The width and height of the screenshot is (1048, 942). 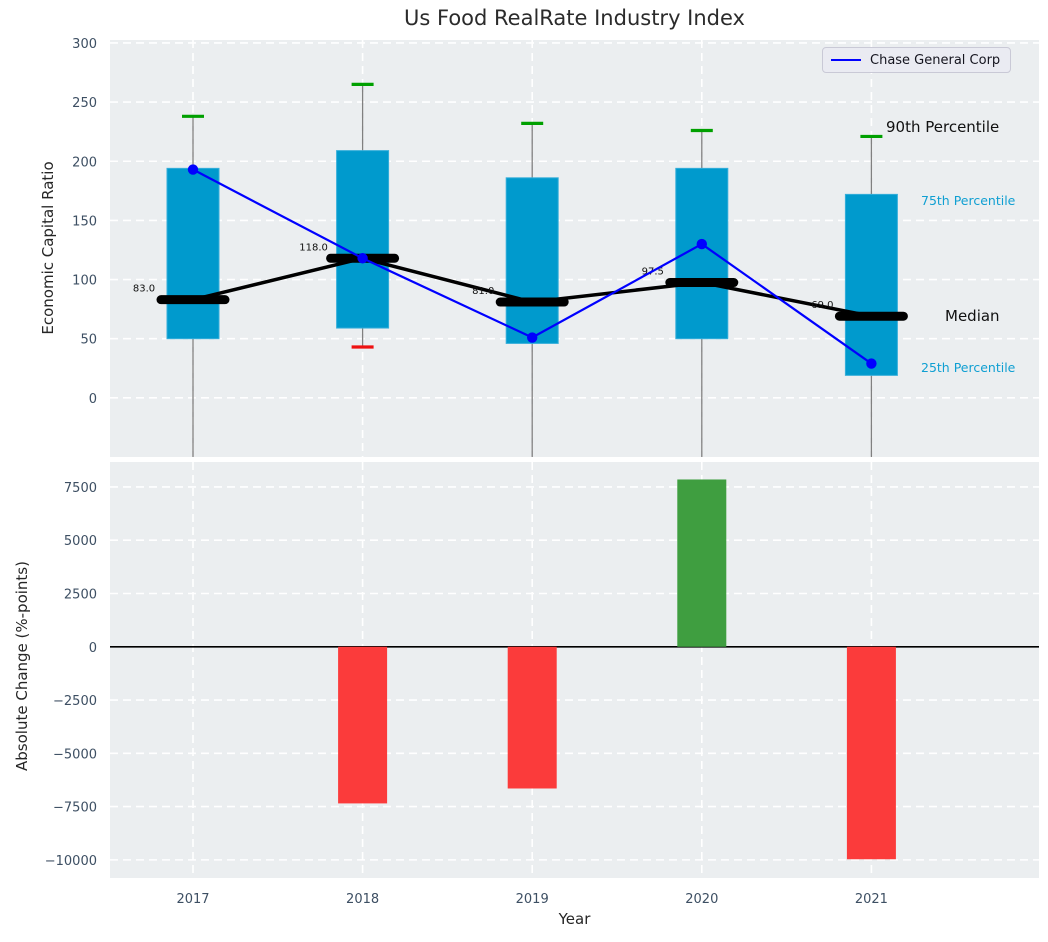 What do you see at coordinates (84, 162) in the screenshot?
I see `y-tick-label: 200` at bounding box center [84, 162].